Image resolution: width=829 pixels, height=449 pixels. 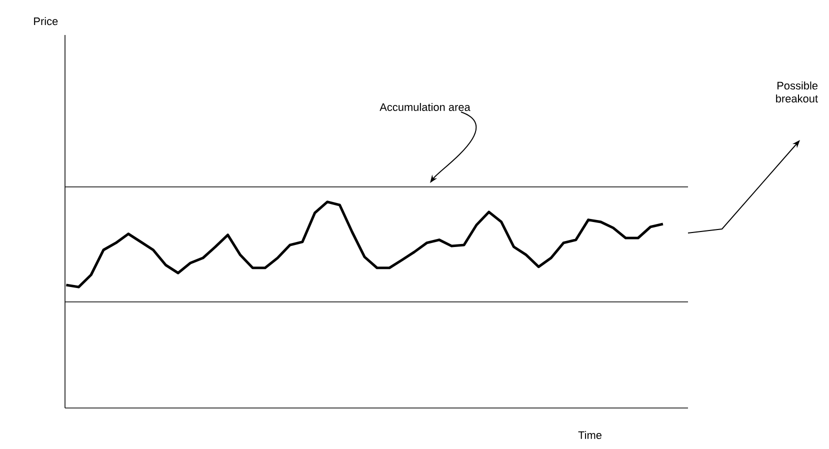 What do you see at coordinates (425, 107) in the screenshot?
I see `text: Accumulation area` at bounding box center [425, 107].